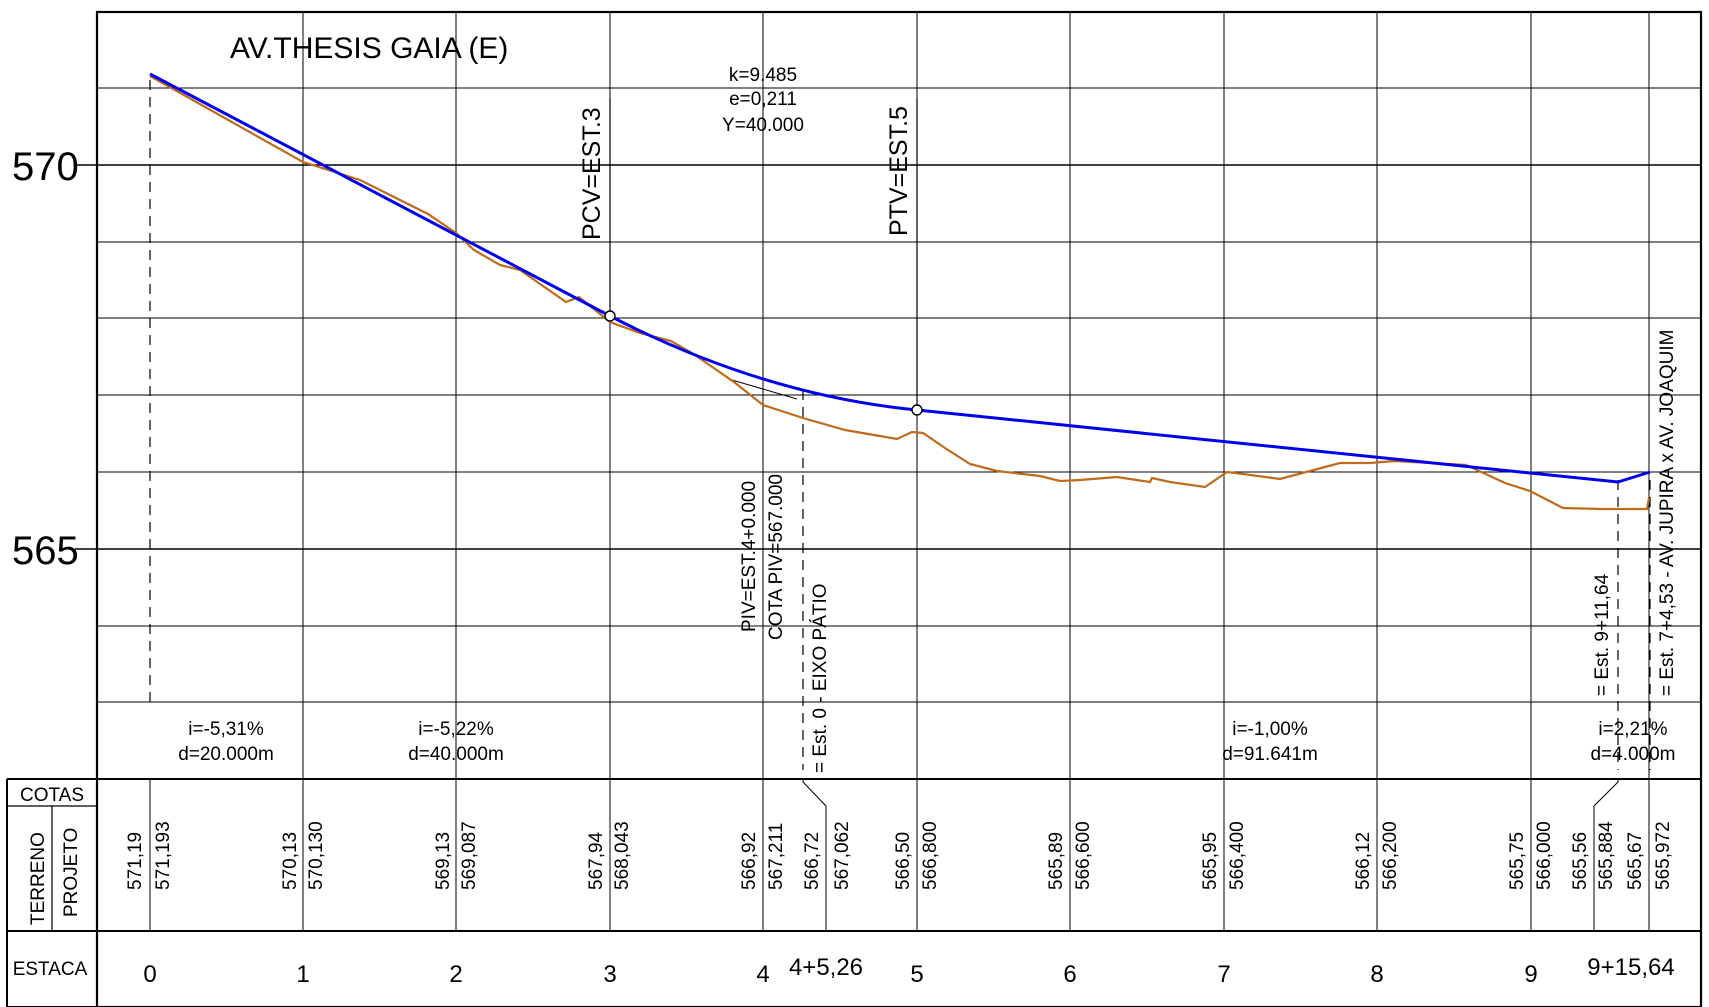 The image size is (1709, 1007). I want to click on profile-title: AV.THESIS GAIA (E), so click(369, 48).